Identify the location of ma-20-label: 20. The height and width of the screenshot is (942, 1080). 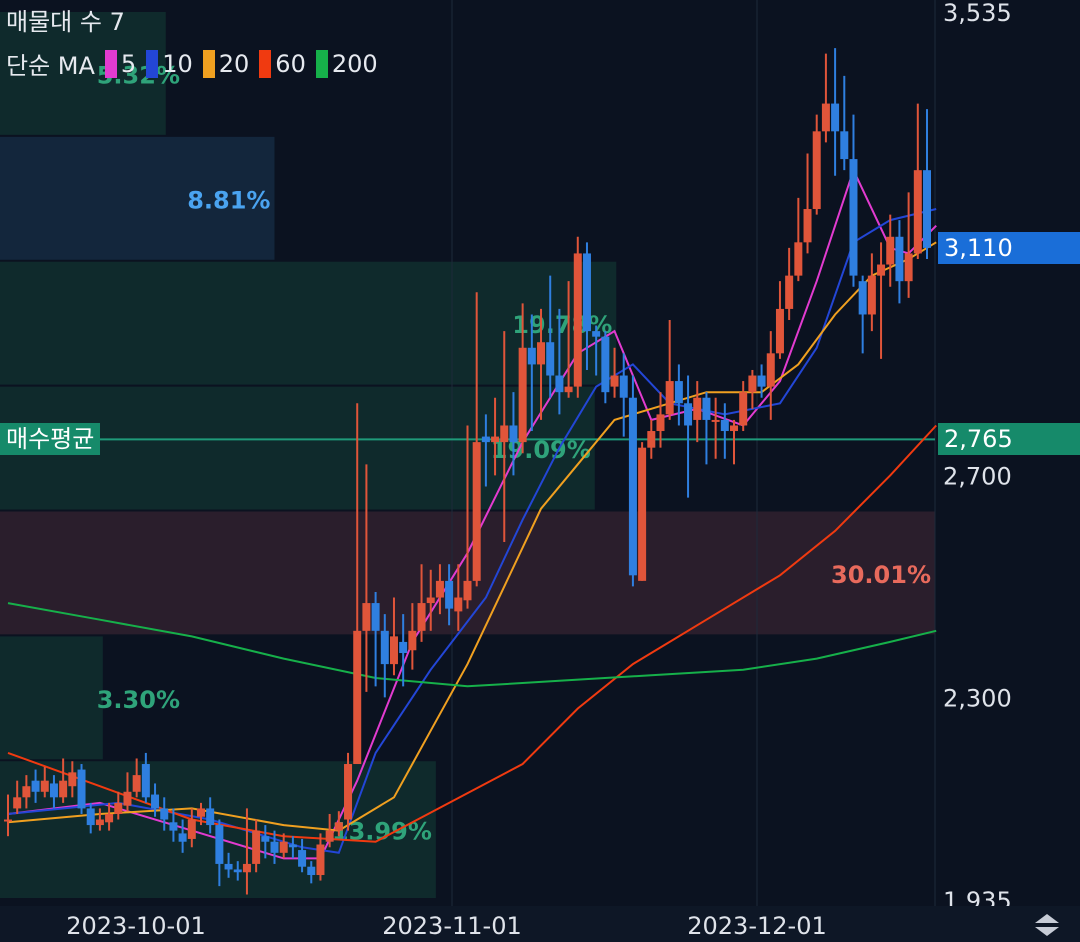
(234, 63).